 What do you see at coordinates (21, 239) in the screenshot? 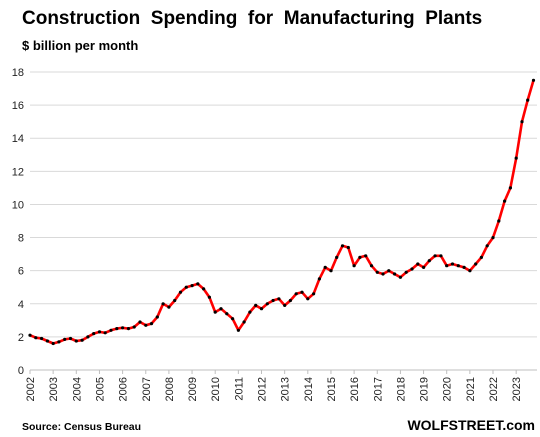
I see `y-tick-label: 8` at bounding box center [21, 239].